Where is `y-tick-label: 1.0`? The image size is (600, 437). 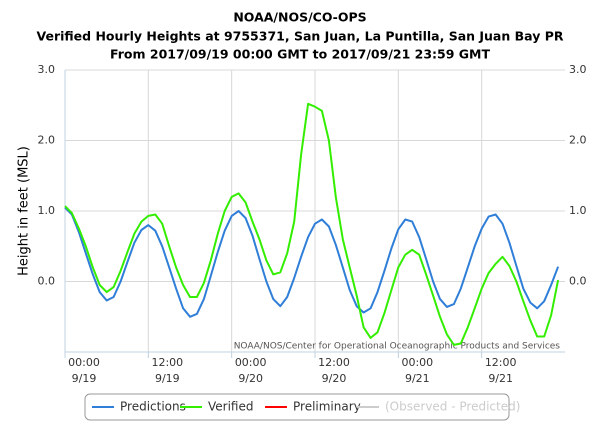 y-tick-label: 1.0 is located at coordinates (47, 210).